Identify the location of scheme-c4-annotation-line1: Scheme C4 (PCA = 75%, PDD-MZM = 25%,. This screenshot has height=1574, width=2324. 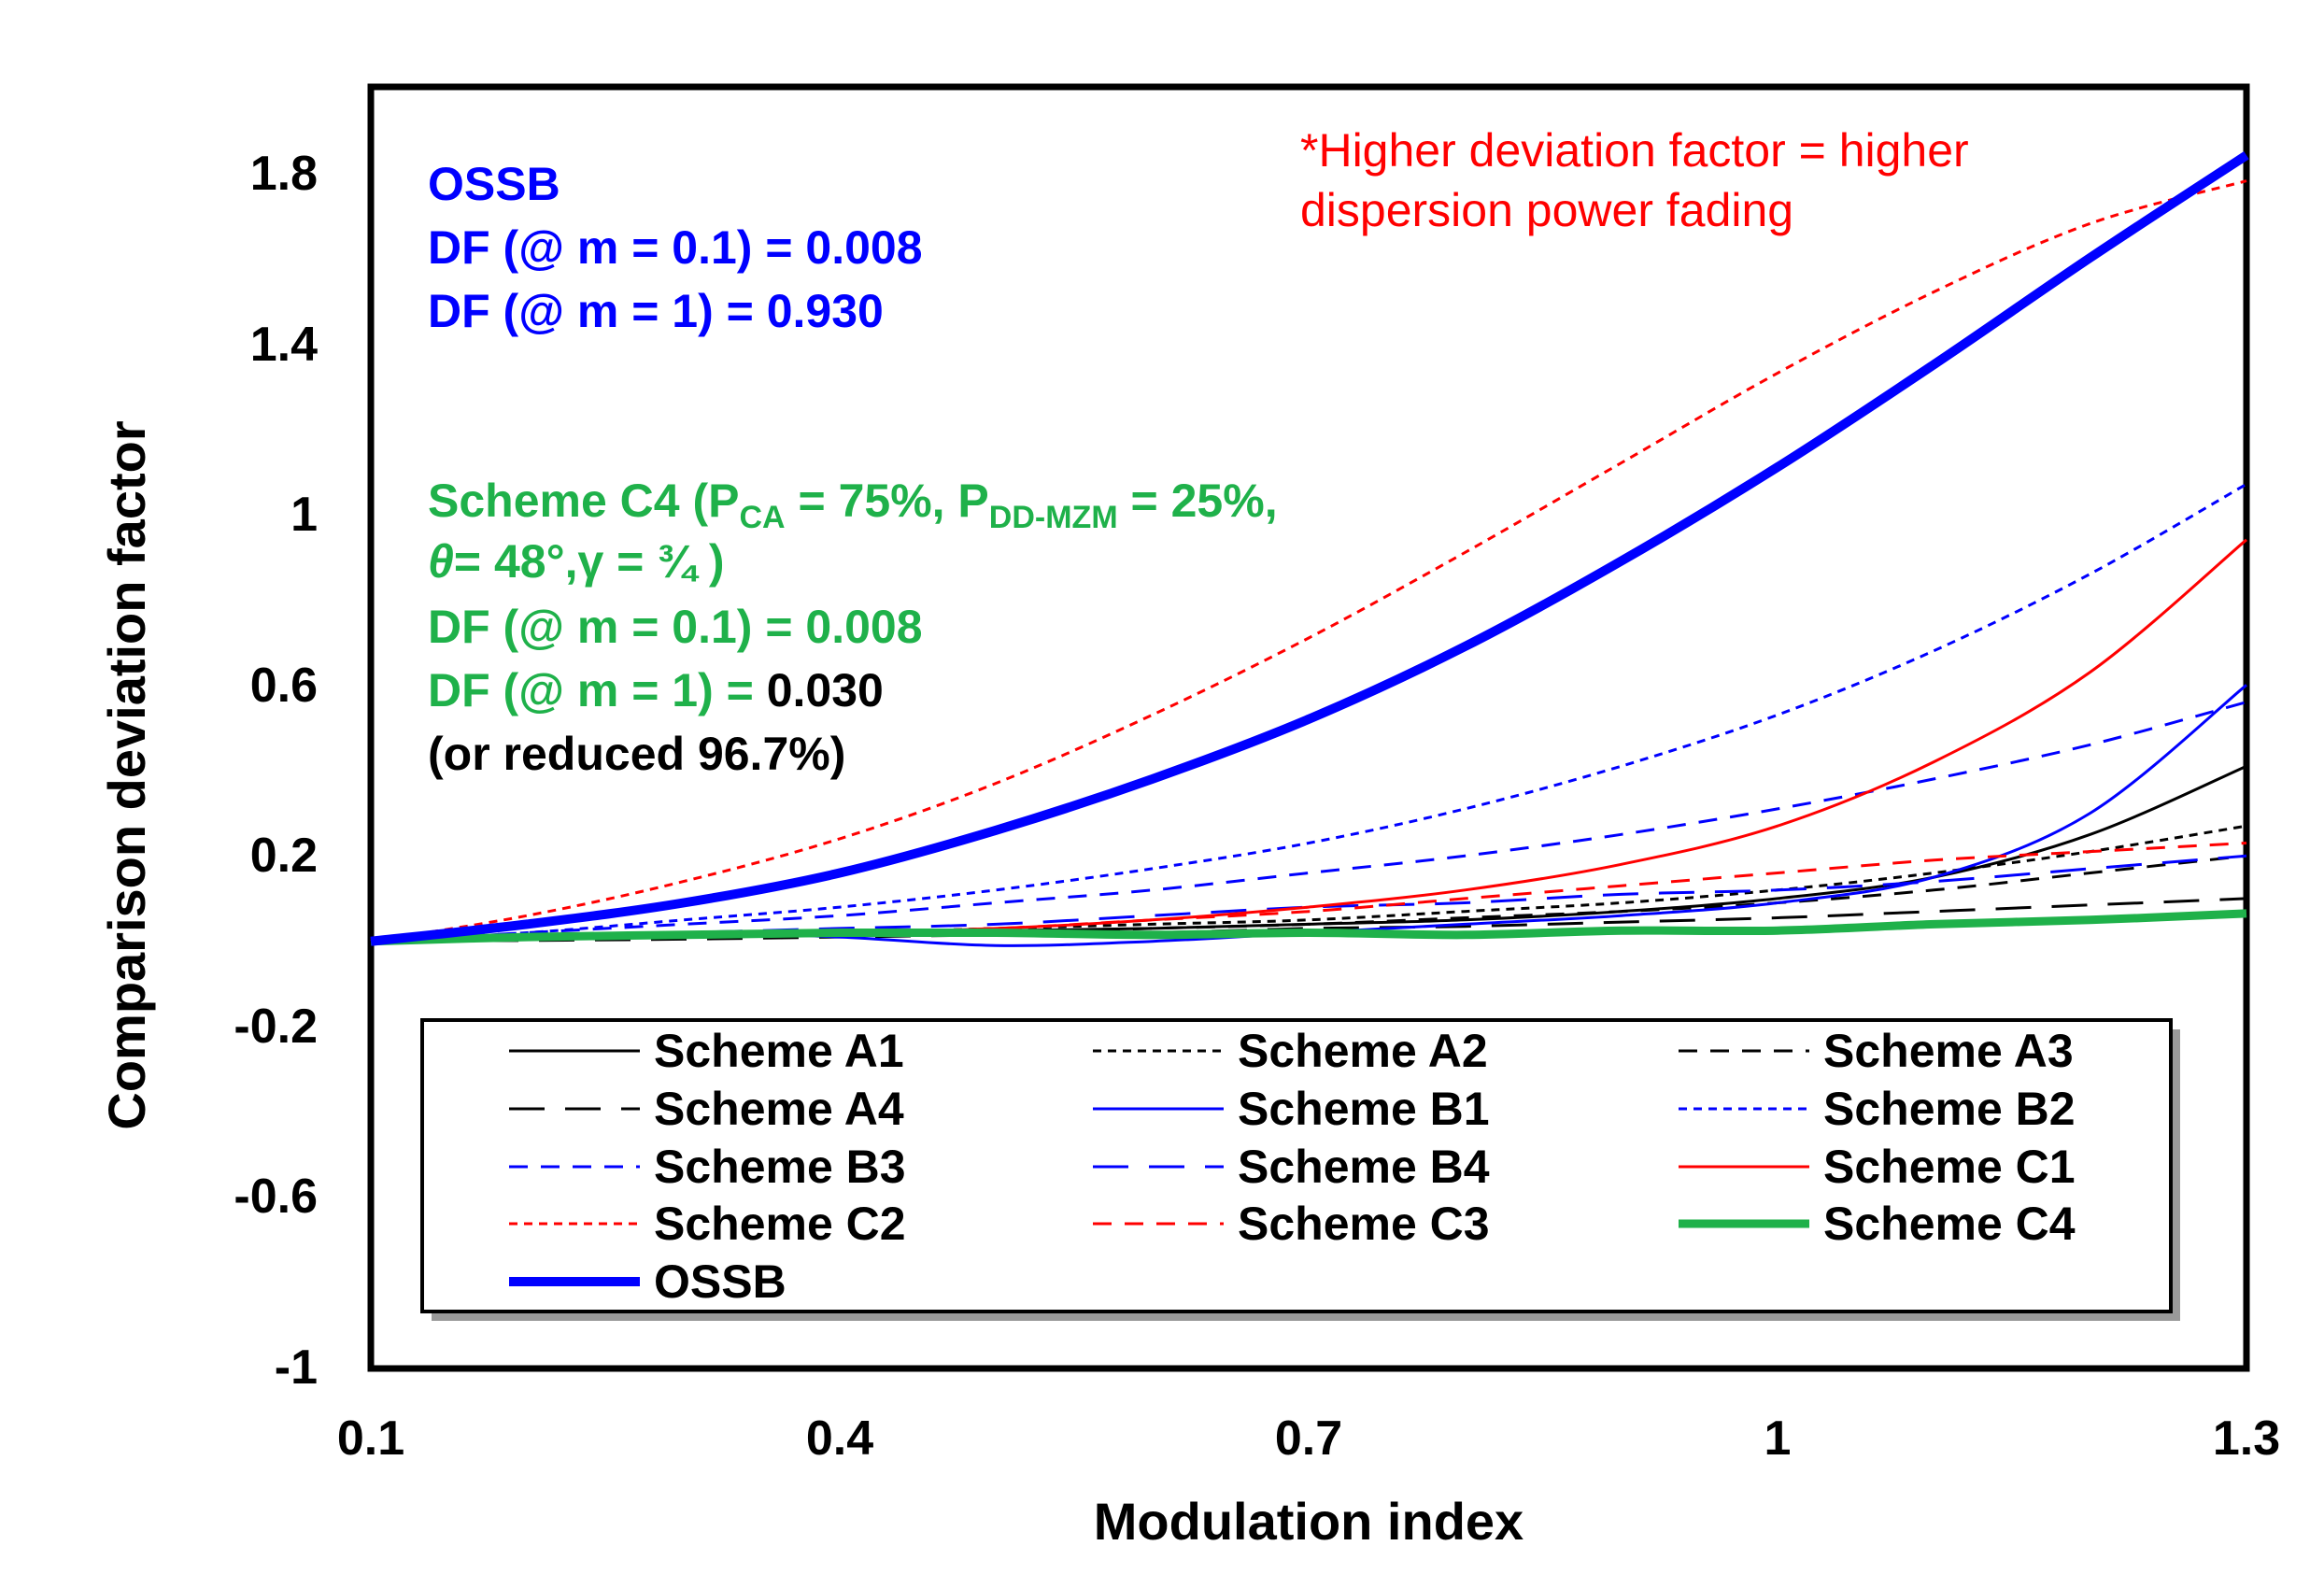
(853, 505).